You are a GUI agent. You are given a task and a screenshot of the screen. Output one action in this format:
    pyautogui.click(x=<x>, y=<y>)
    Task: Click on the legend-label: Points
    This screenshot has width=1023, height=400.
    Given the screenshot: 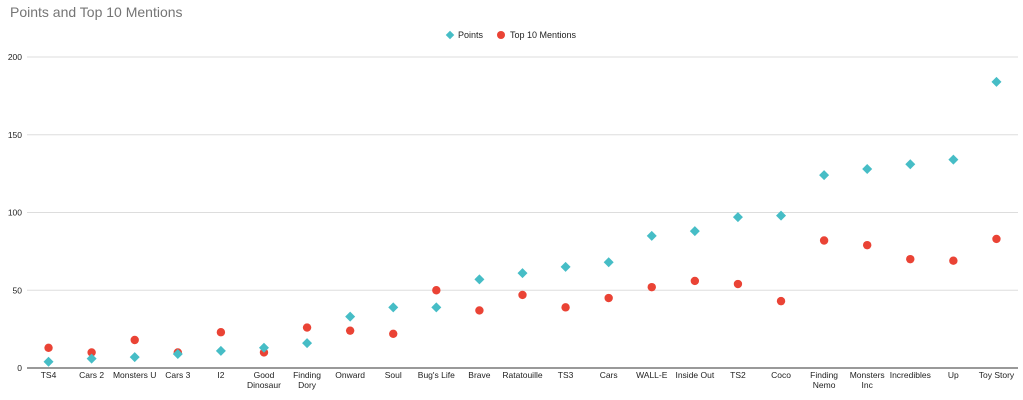 What is the action you would take?
    pyautogui.click(x=470, y=35)
    